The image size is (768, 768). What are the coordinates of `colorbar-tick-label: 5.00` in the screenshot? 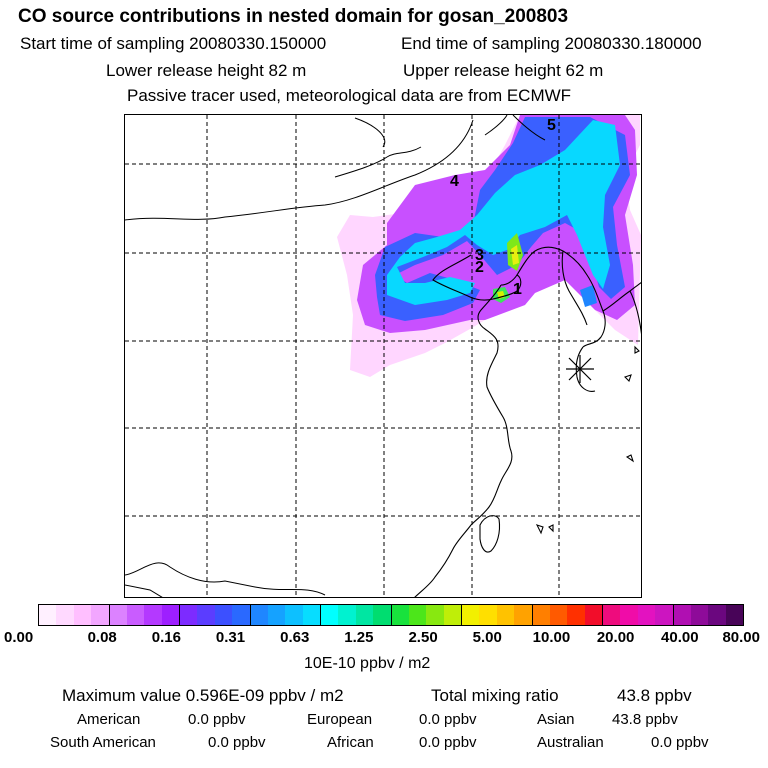 It's located at (487, 637).